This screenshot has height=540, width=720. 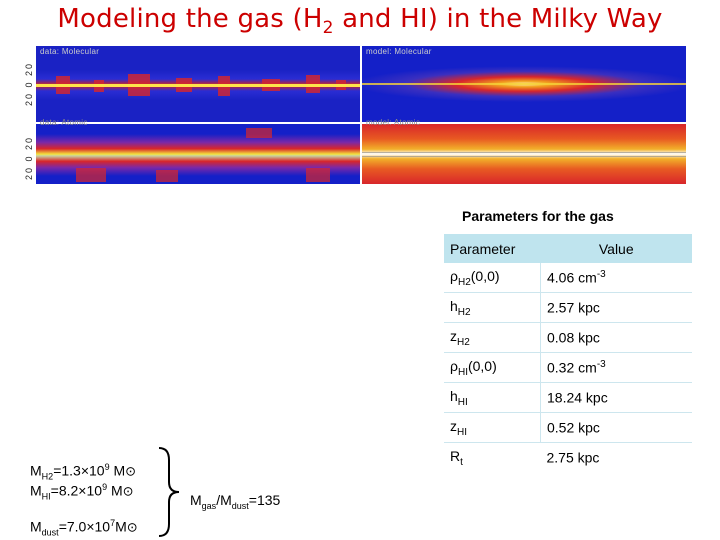 What do you see at coordinates (169, 492) in the screenshot?
I see `right-brace-icon` at bounding box center [169, 492].